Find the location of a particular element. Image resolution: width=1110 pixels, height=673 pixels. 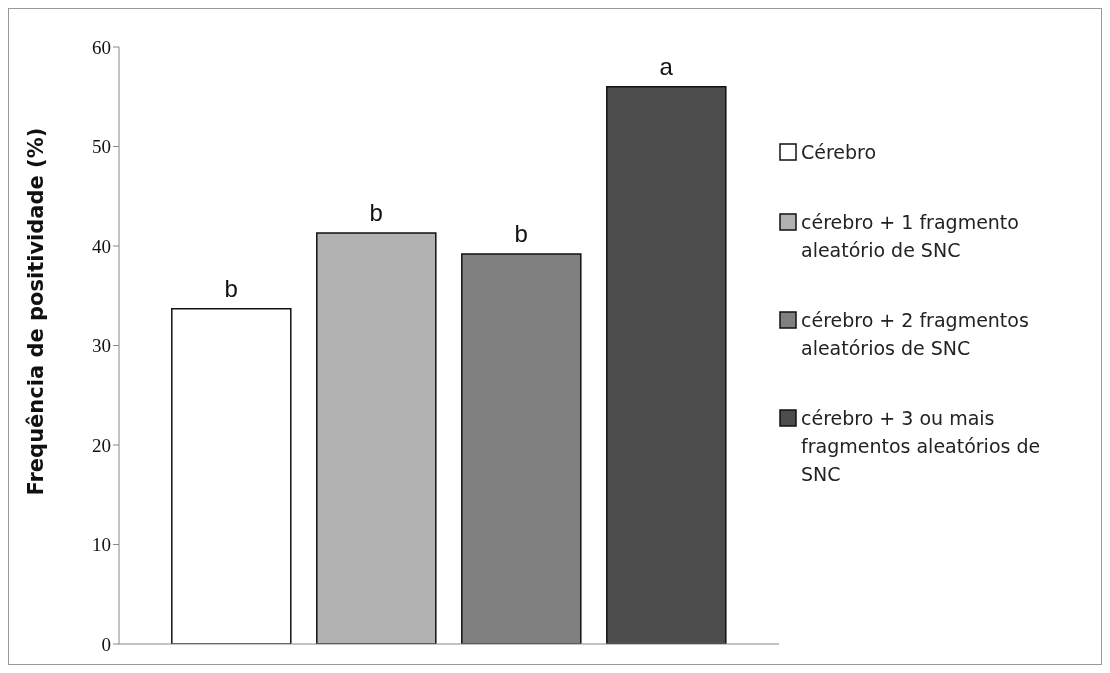

y-tick-label: 10 is located at coordinates (101, 545).